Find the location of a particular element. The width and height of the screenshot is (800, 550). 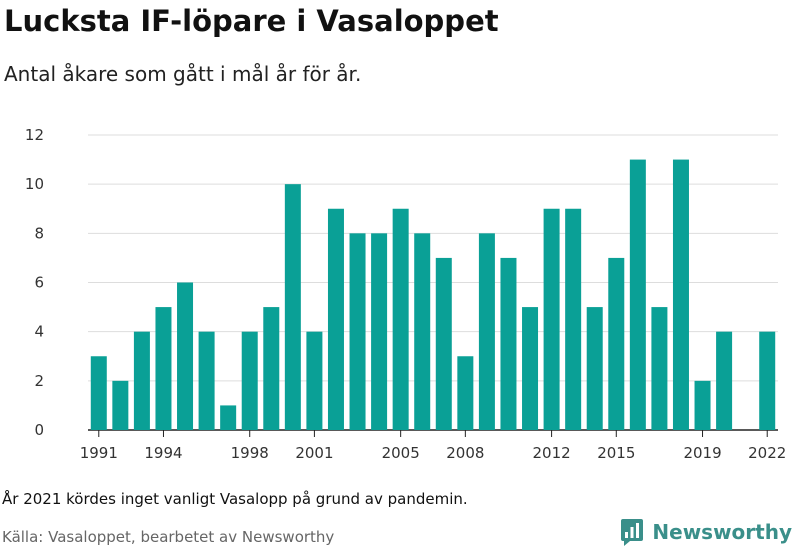

y-tick-label: 6 is located at coordinates (39, 283).